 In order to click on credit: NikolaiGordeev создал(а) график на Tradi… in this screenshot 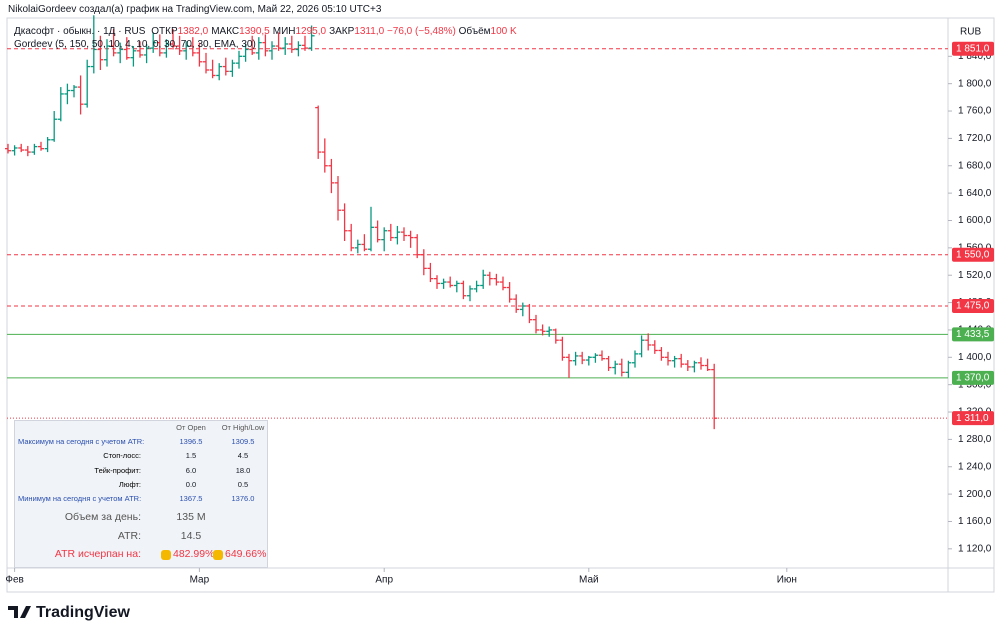, I will do `click(195, 9)`.